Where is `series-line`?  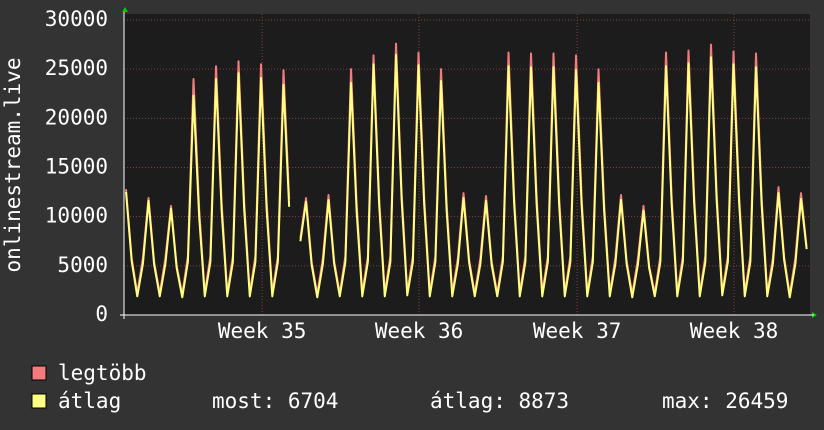
series-line is located at coordinates (208, 185).